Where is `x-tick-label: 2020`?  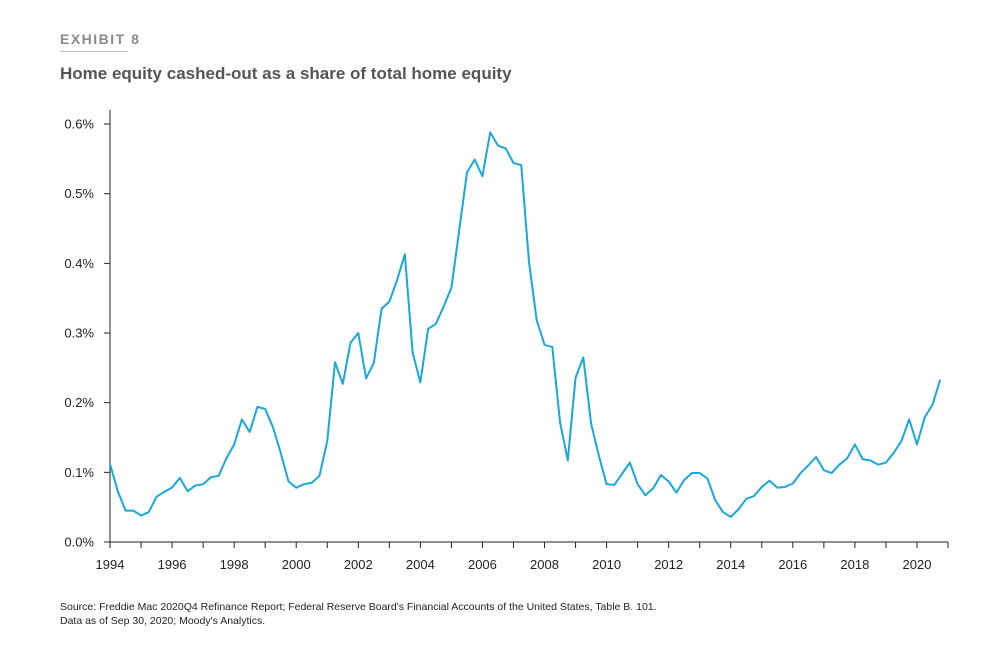 x-tick-label: 2020 is located at coordinates (917, 564).